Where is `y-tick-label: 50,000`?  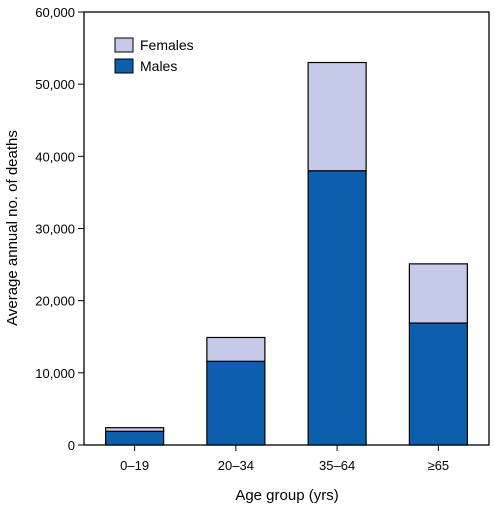
y-tick-label: 50,000 is located at coordinates (55, 84).